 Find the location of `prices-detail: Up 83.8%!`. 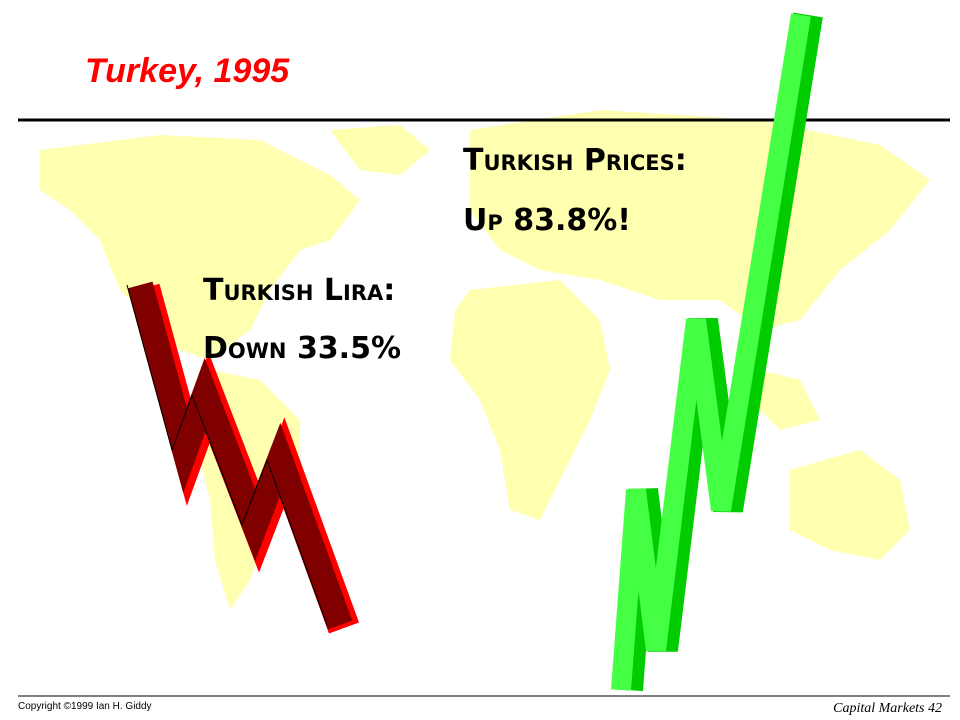

prices-detail: Up 83.8%! is located at coordinates (547, 220).